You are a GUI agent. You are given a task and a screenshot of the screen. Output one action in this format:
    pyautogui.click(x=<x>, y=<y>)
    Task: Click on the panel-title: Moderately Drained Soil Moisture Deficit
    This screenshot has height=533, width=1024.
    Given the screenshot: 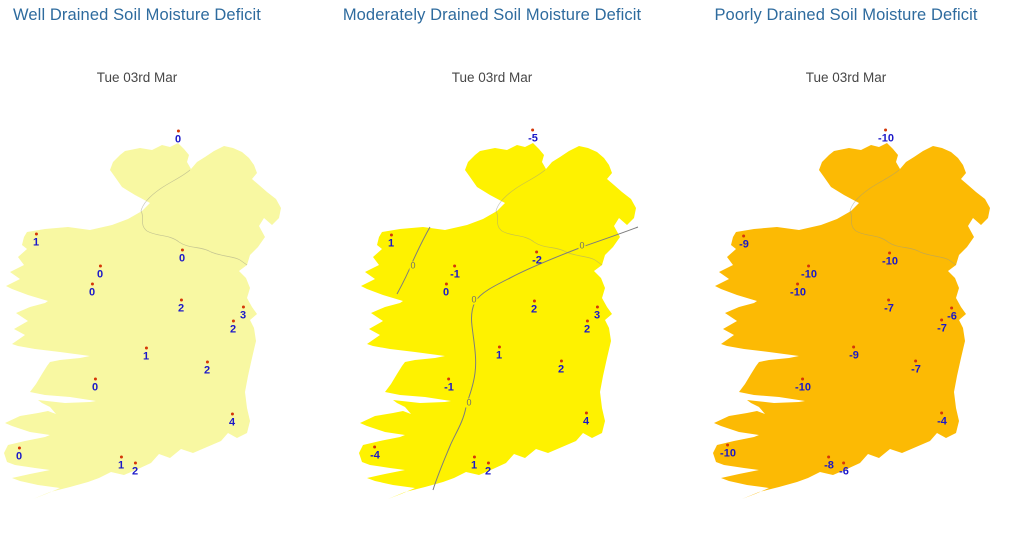 What is the action you would take?
    pyautogui.click(x=492, y=15)
    